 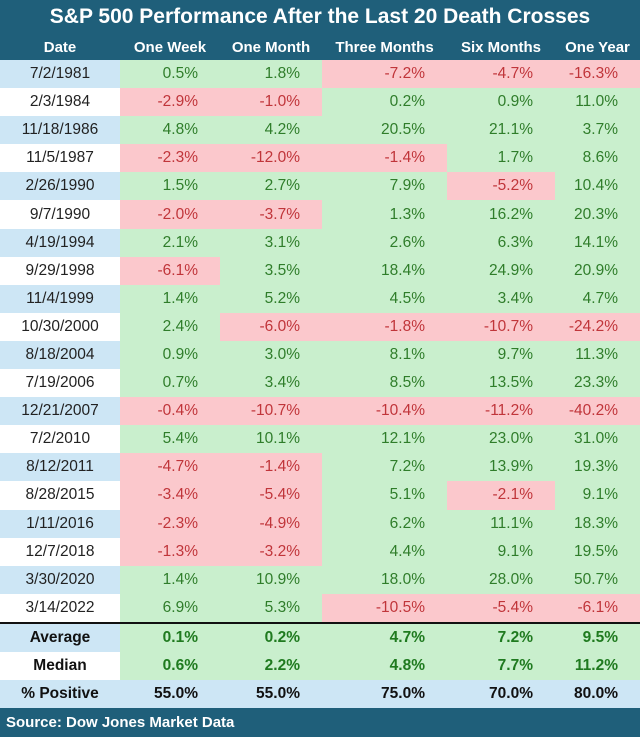 I want to click on table-row: 3/14/2022 6.9% 5.3% -10.5% -5.4% -6.1%, so click(x=320, y=608).